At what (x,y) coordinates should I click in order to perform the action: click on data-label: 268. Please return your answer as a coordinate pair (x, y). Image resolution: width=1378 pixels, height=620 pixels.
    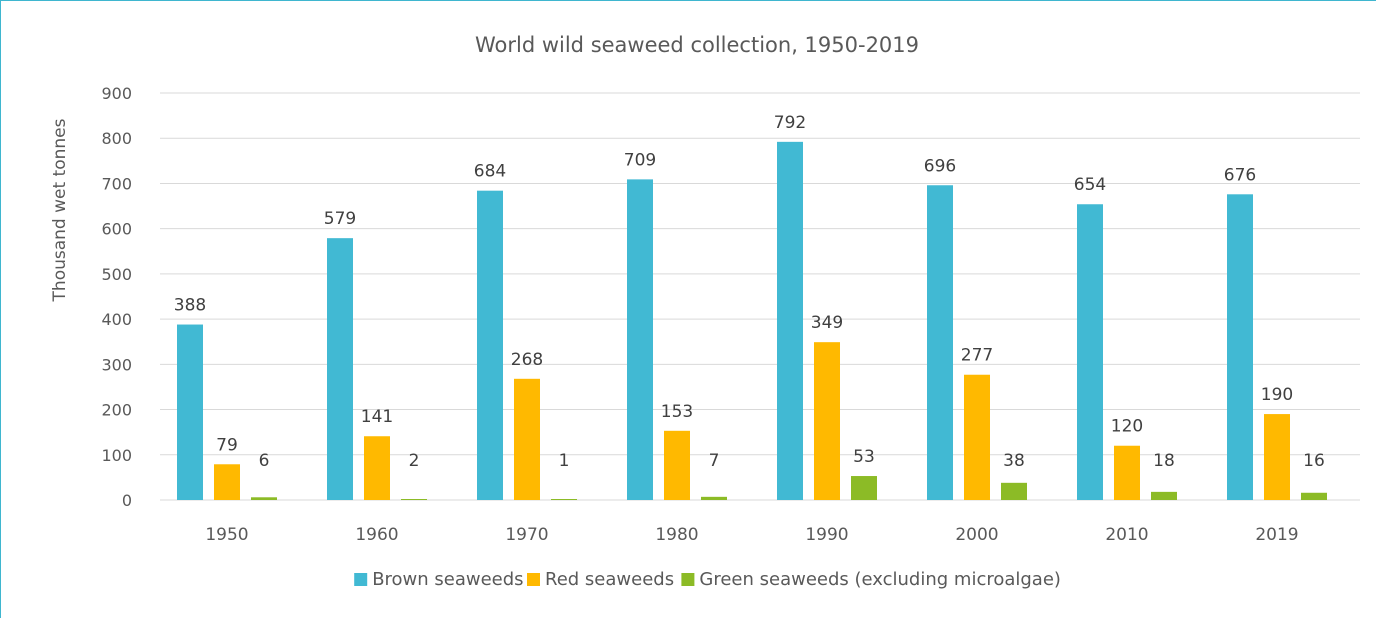
    Looking at the image, I should click on (527, 360).